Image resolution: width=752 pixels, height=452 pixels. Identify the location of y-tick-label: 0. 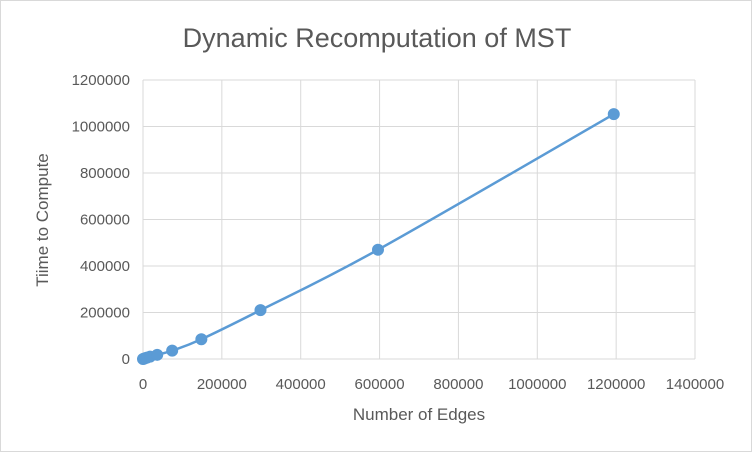
(126, 359).